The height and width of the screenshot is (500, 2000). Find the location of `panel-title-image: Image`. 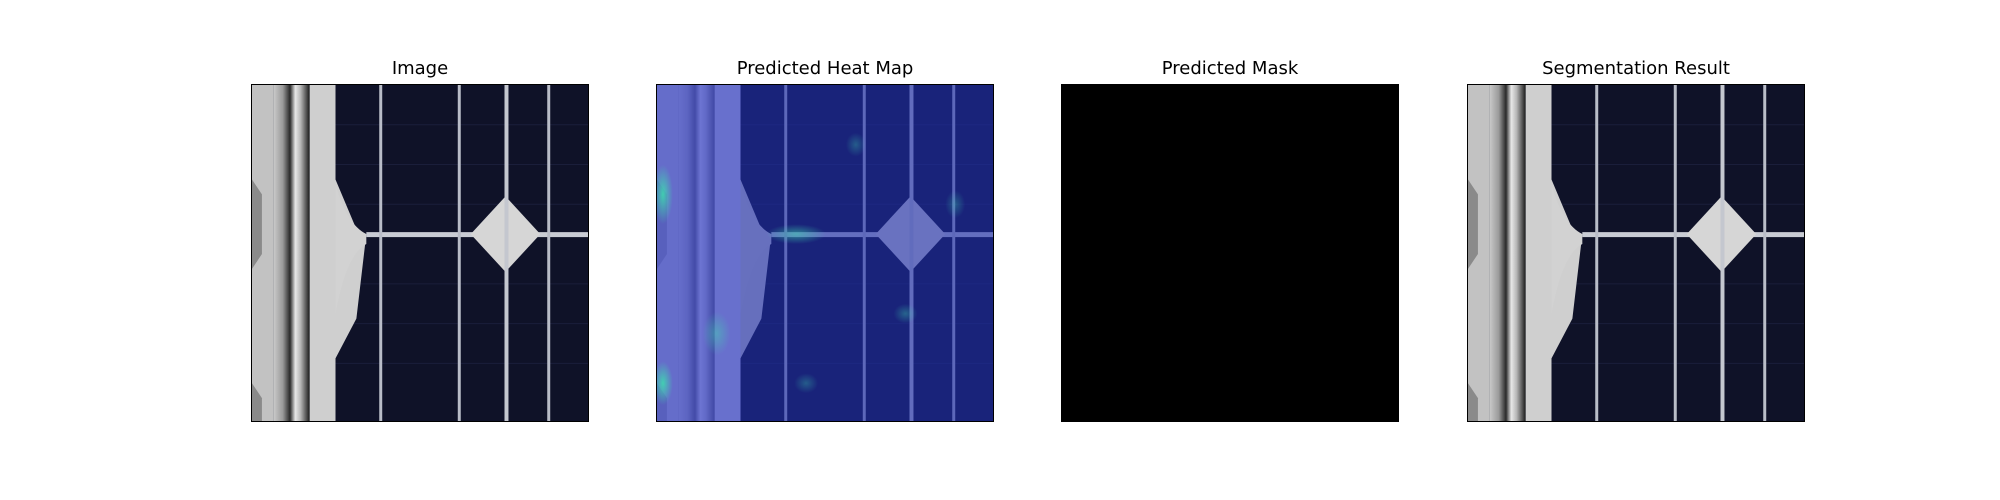

panel-title-image: Image is located at coordinates (420, 68).